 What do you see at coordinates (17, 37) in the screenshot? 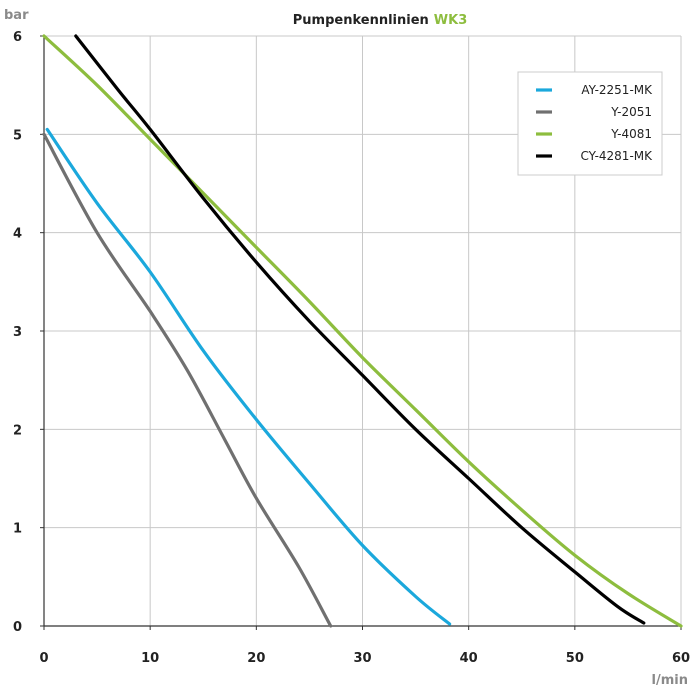
I see `y-tick-label-6: 6` at bounding box center [17, 37].